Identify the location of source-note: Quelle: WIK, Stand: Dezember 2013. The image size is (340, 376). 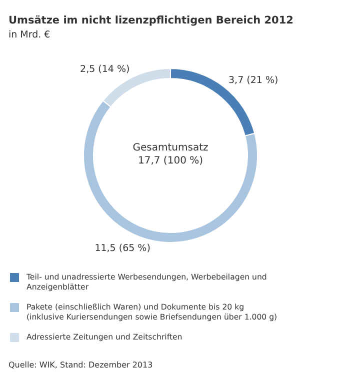
(80, 365).